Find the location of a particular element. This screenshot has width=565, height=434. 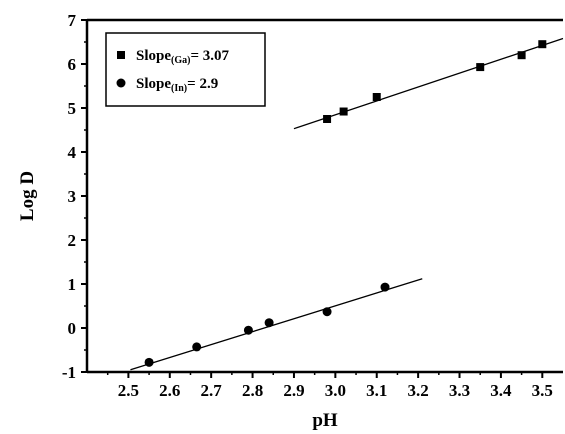

x-tick-label: 2.7 is located at coordinates (212, 390).